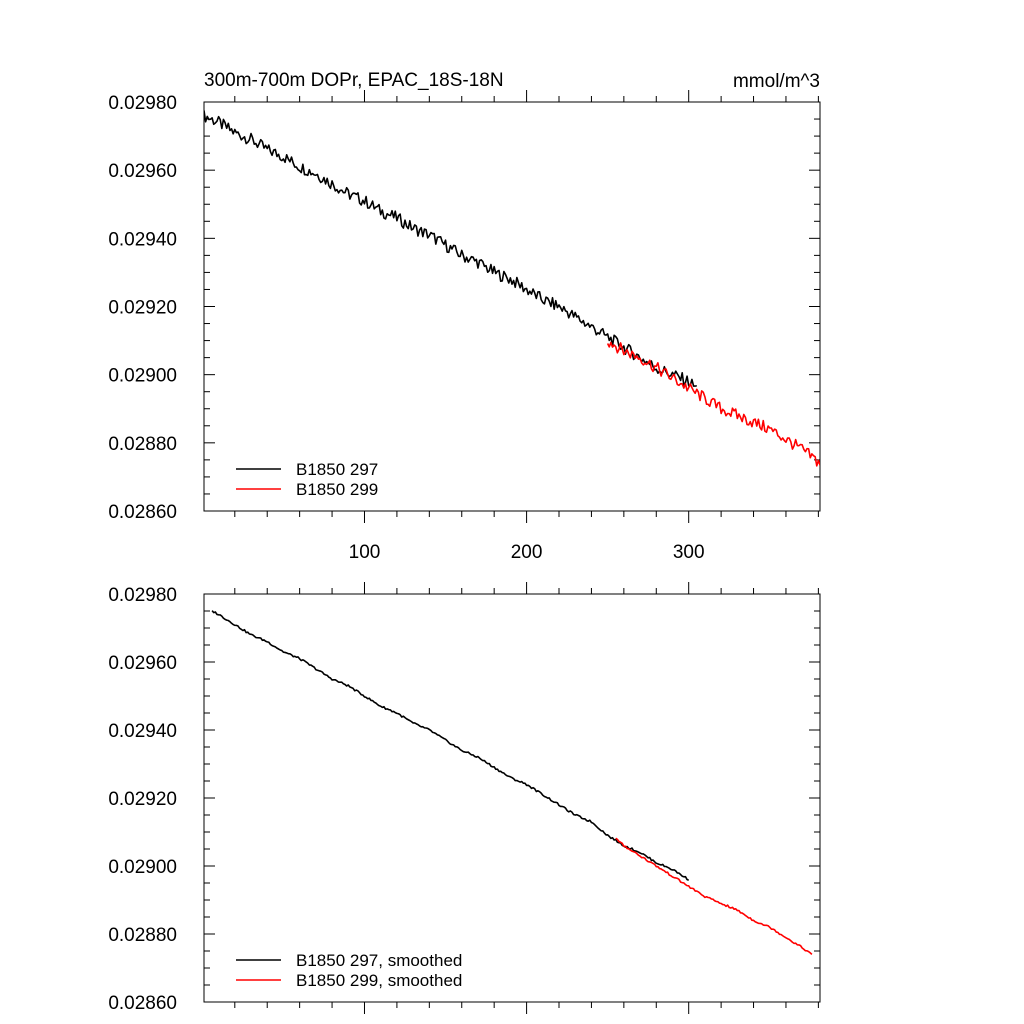 The image size is (1024, 1024). Describe the element at coordinates (354, 80) in the screenshot. I see `chart-title: 300m-700m DOPr, EPAC_18S-18N` at that location.